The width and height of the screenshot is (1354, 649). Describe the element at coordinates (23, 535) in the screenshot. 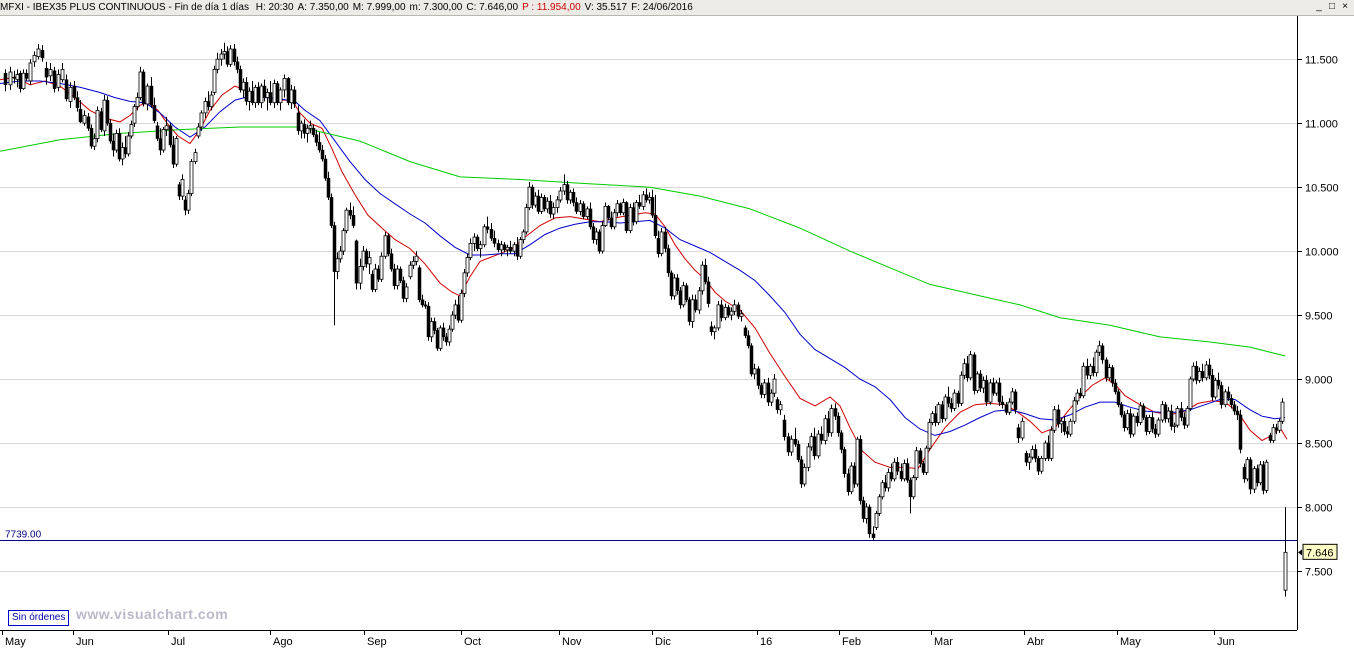

I see `price-line-label: 7739.00` at that location.